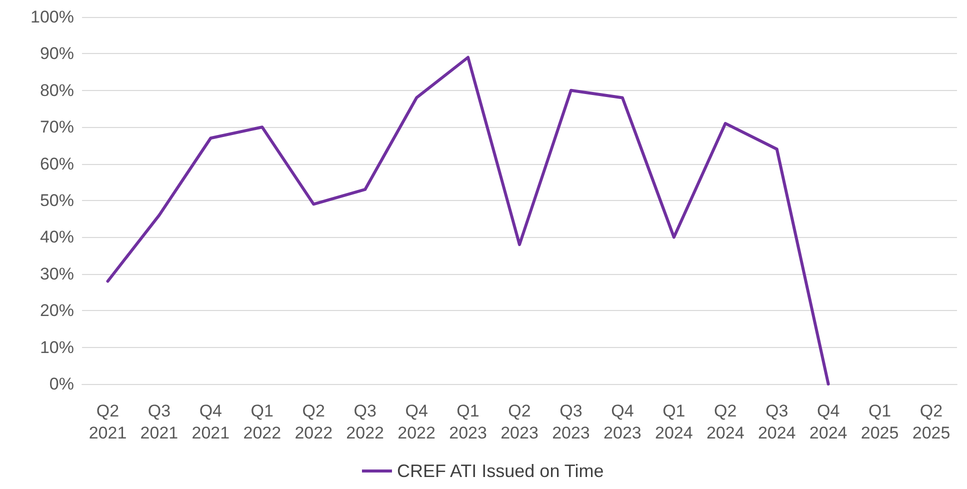 The width and height of the screenshot is (967, 489). What do you see at coordinates (500, 471) in the screenshot?
I see `legend-label: CREF ATI Issued on Time` at bounding box center [500, 471].